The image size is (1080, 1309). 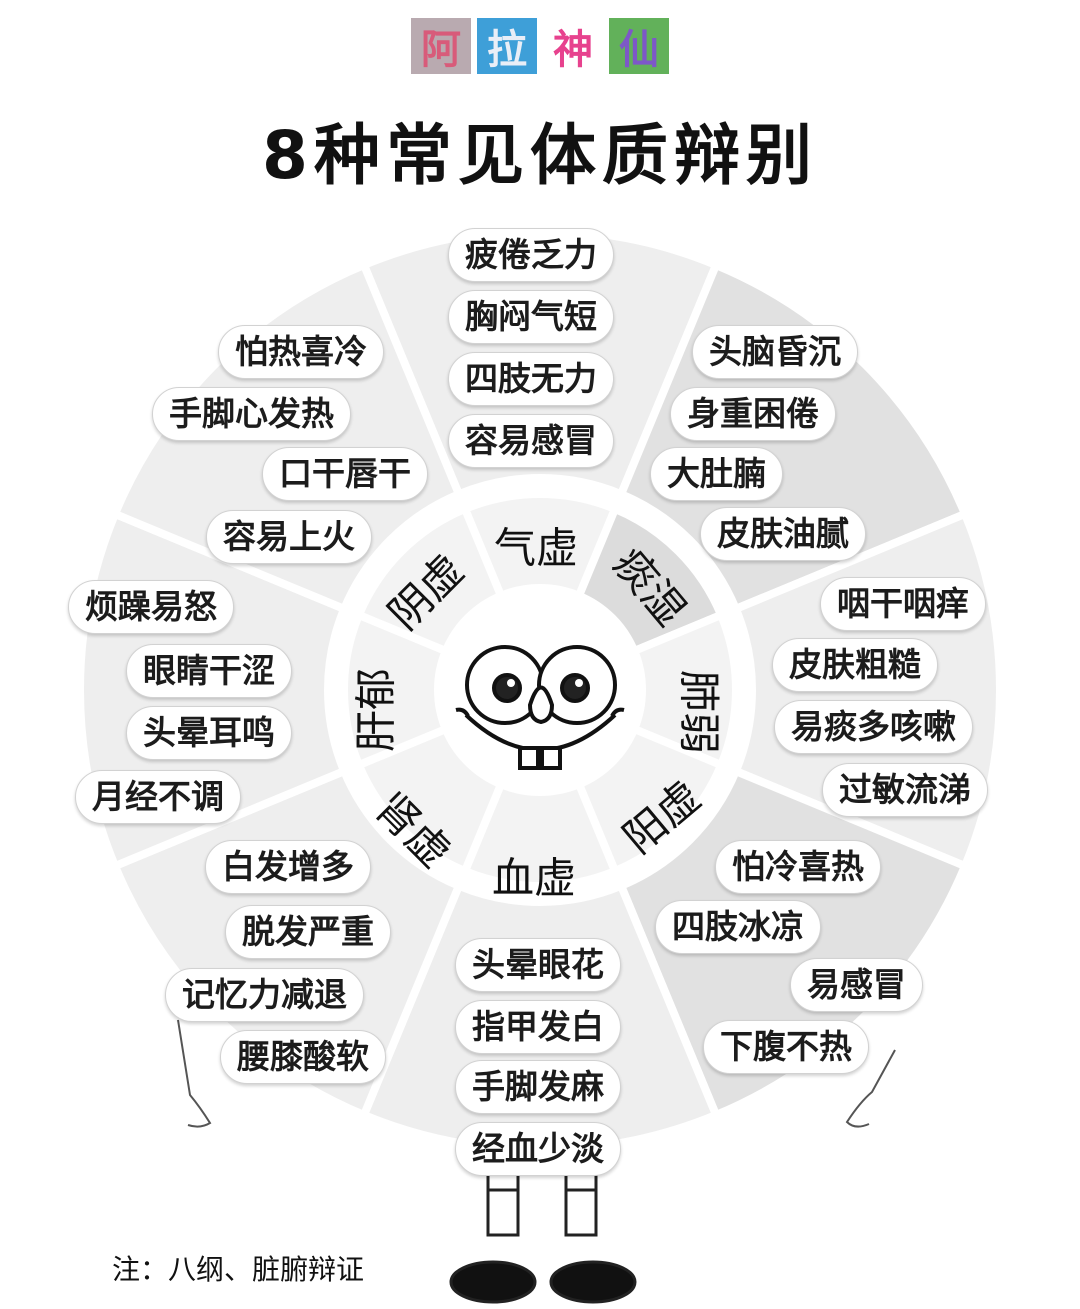 I want to click on symptom-pill: 头晕耳鸣, so click(x=209, y=733).